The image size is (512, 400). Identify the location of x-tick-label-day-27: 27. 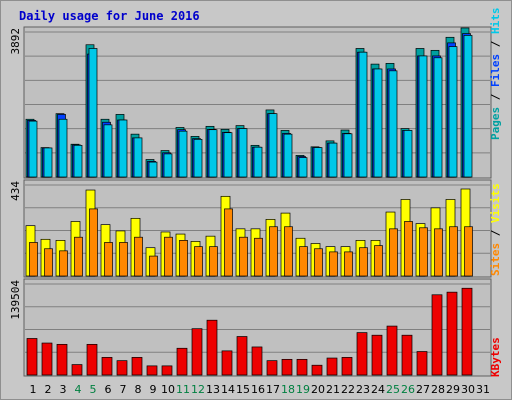
(423, 389).